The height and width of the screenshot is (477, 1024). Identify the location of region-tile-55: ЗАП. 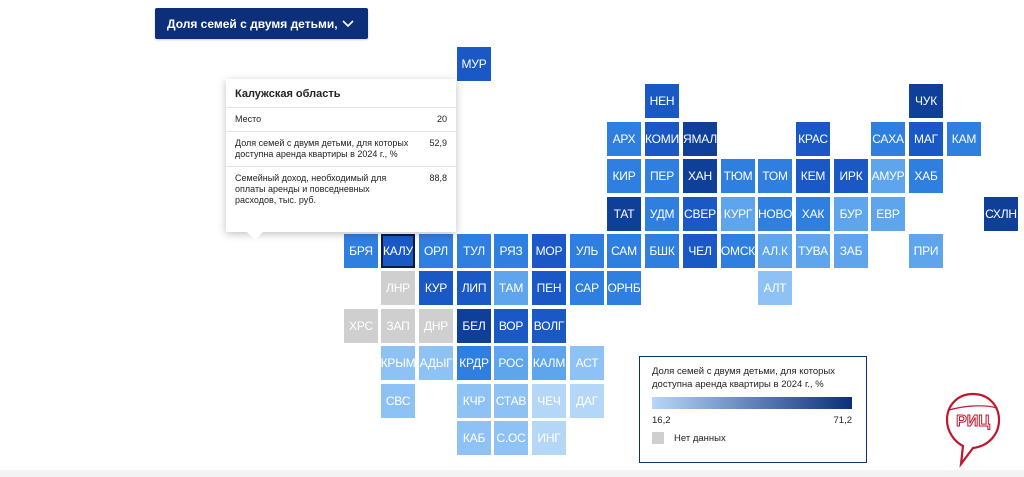
(398, 326).